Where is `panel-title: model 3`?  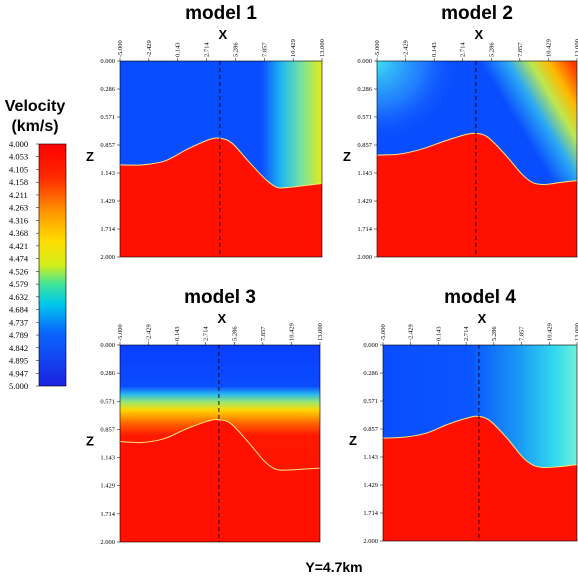 panel-title: model 3 is located at coordinates (220, 297).